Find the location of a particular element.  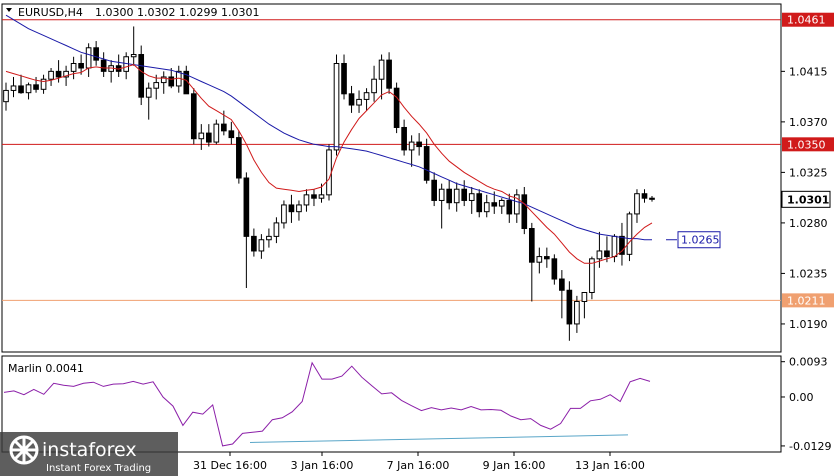

marlin-title: Marlin 0.0041 is located at coordinates (46, 368).